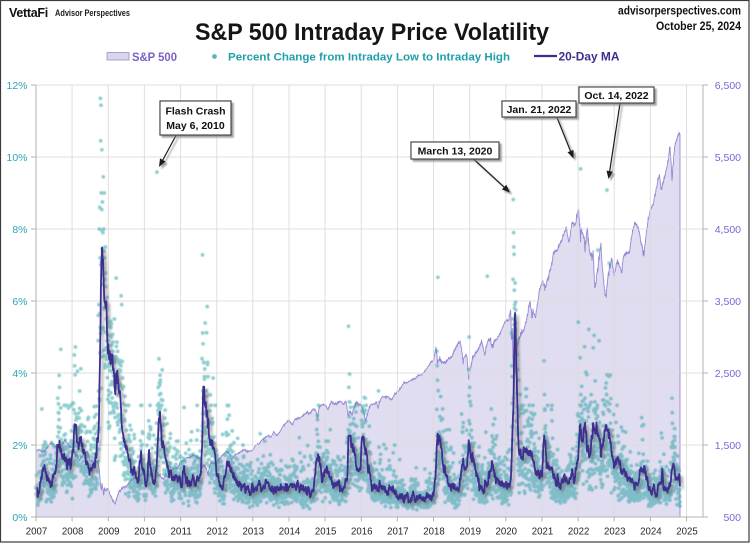 The height and width of the screenshot is (549, 750). What do you see at coordinates (362, 532) in the screenshot?
I see `svg-text: 2016` at bounding box center [362, 532].